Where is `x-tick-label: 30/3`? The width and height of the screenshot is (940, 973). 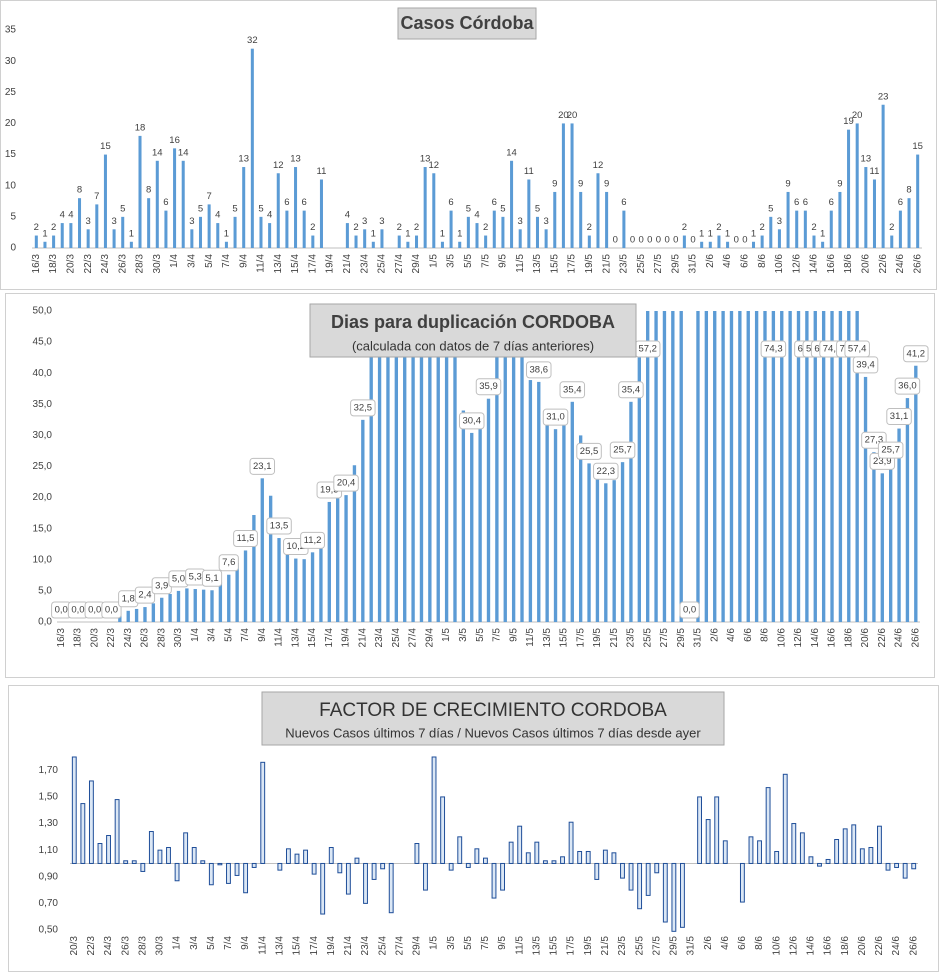
x-tick-label: 30/3 is located at coordinates (178, 638).